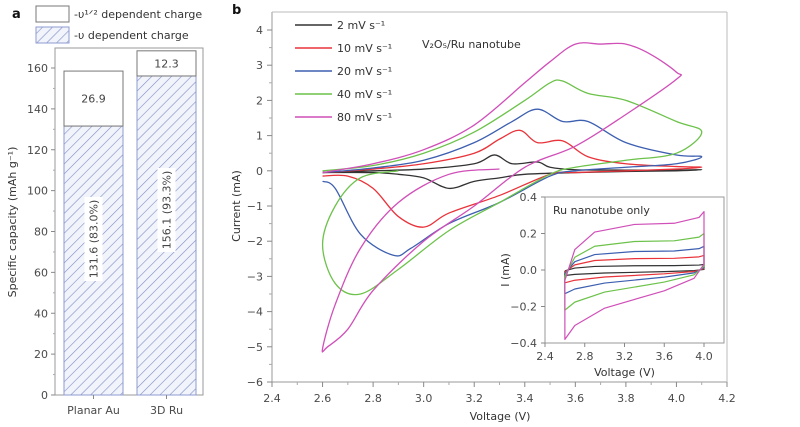  I want to click on bar-value-label: 156.1 (93.3%), so click(167, 210).